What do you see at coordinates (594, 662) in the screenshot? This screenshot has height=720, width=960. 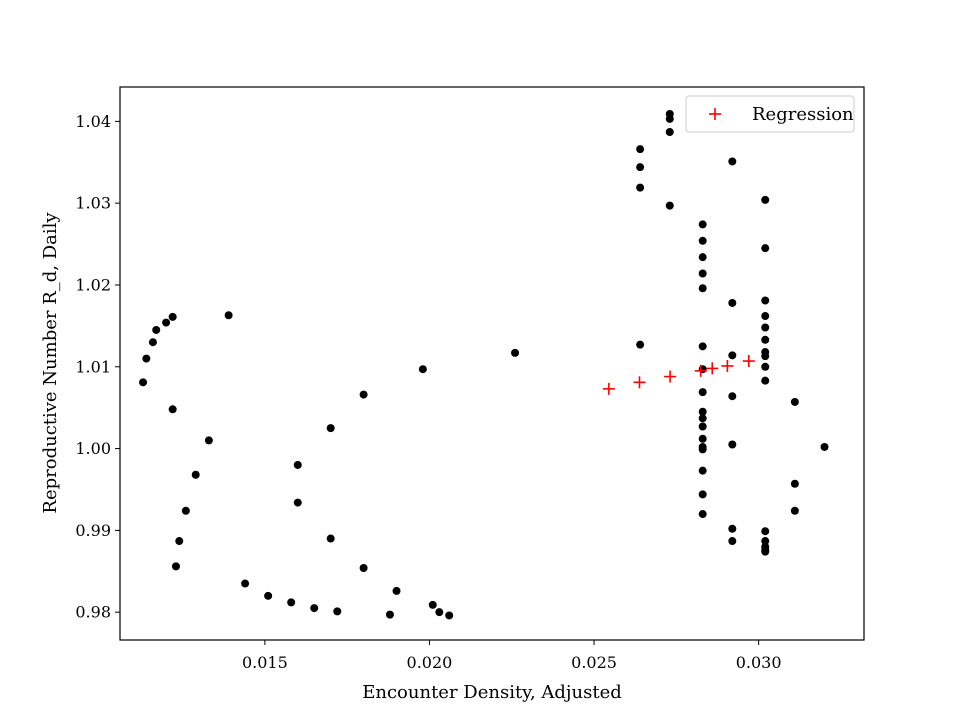 I see `x-tick-label-2: 0.025` at bounding box center [594, 662].